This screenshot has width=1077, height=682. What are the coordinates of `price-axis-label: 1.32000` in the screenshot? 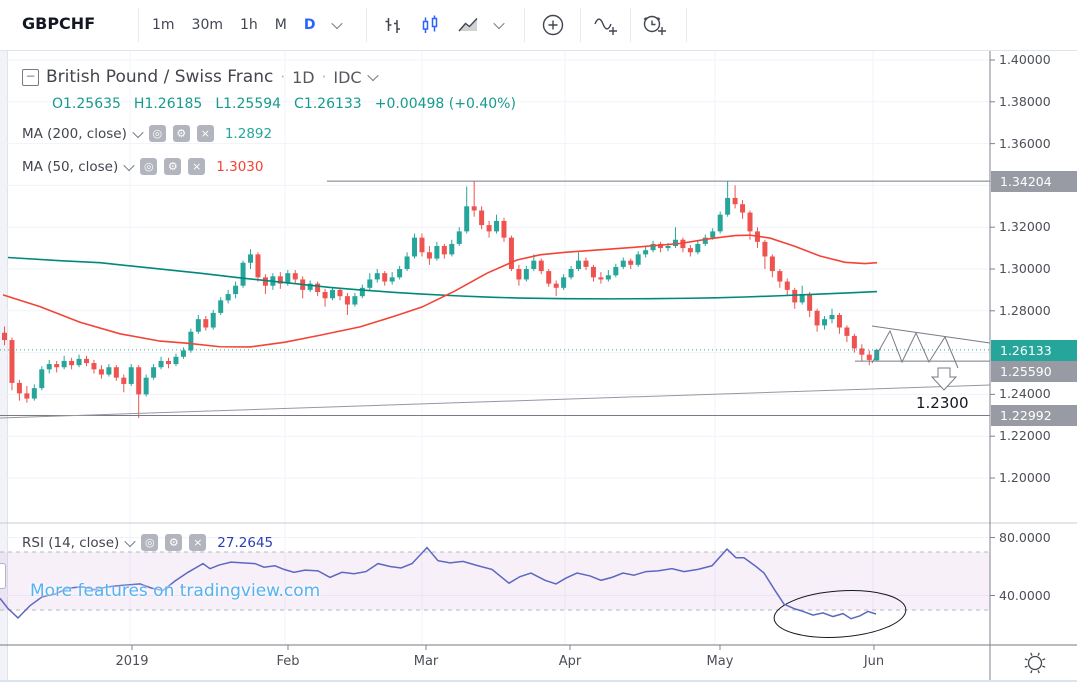 It's located at (1025, 227).